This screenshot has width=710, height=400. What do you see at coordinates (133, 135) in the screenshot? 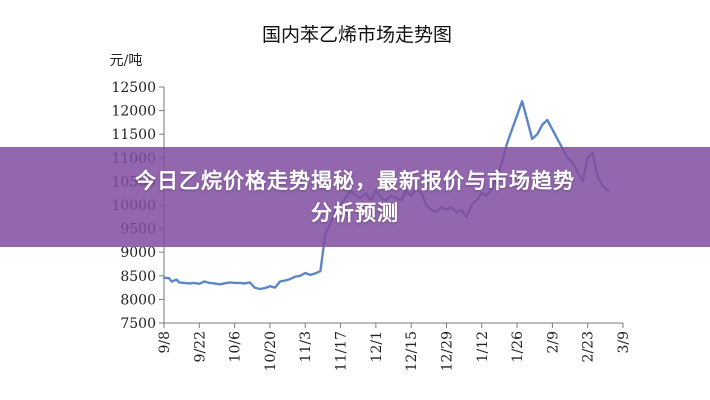
I see `y-tick-label: 11500` at bounding box center [133, 135].